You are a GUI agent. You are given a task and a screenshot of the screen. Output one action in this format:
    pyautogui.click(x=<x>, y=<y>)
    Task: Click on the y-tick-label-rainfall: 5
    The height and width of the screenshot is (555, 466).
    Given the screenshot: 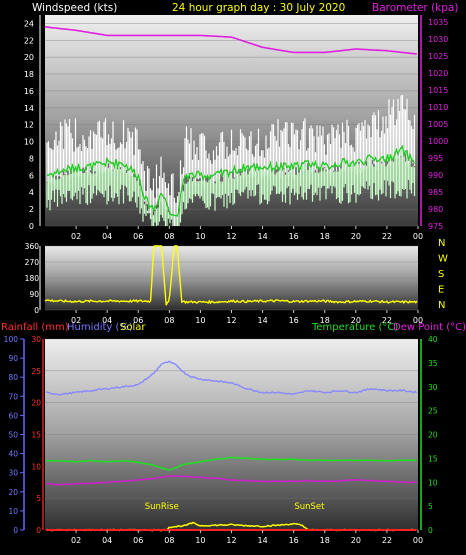 What is the action you would take?
    pyautogui.click(x=38, y=498)
    